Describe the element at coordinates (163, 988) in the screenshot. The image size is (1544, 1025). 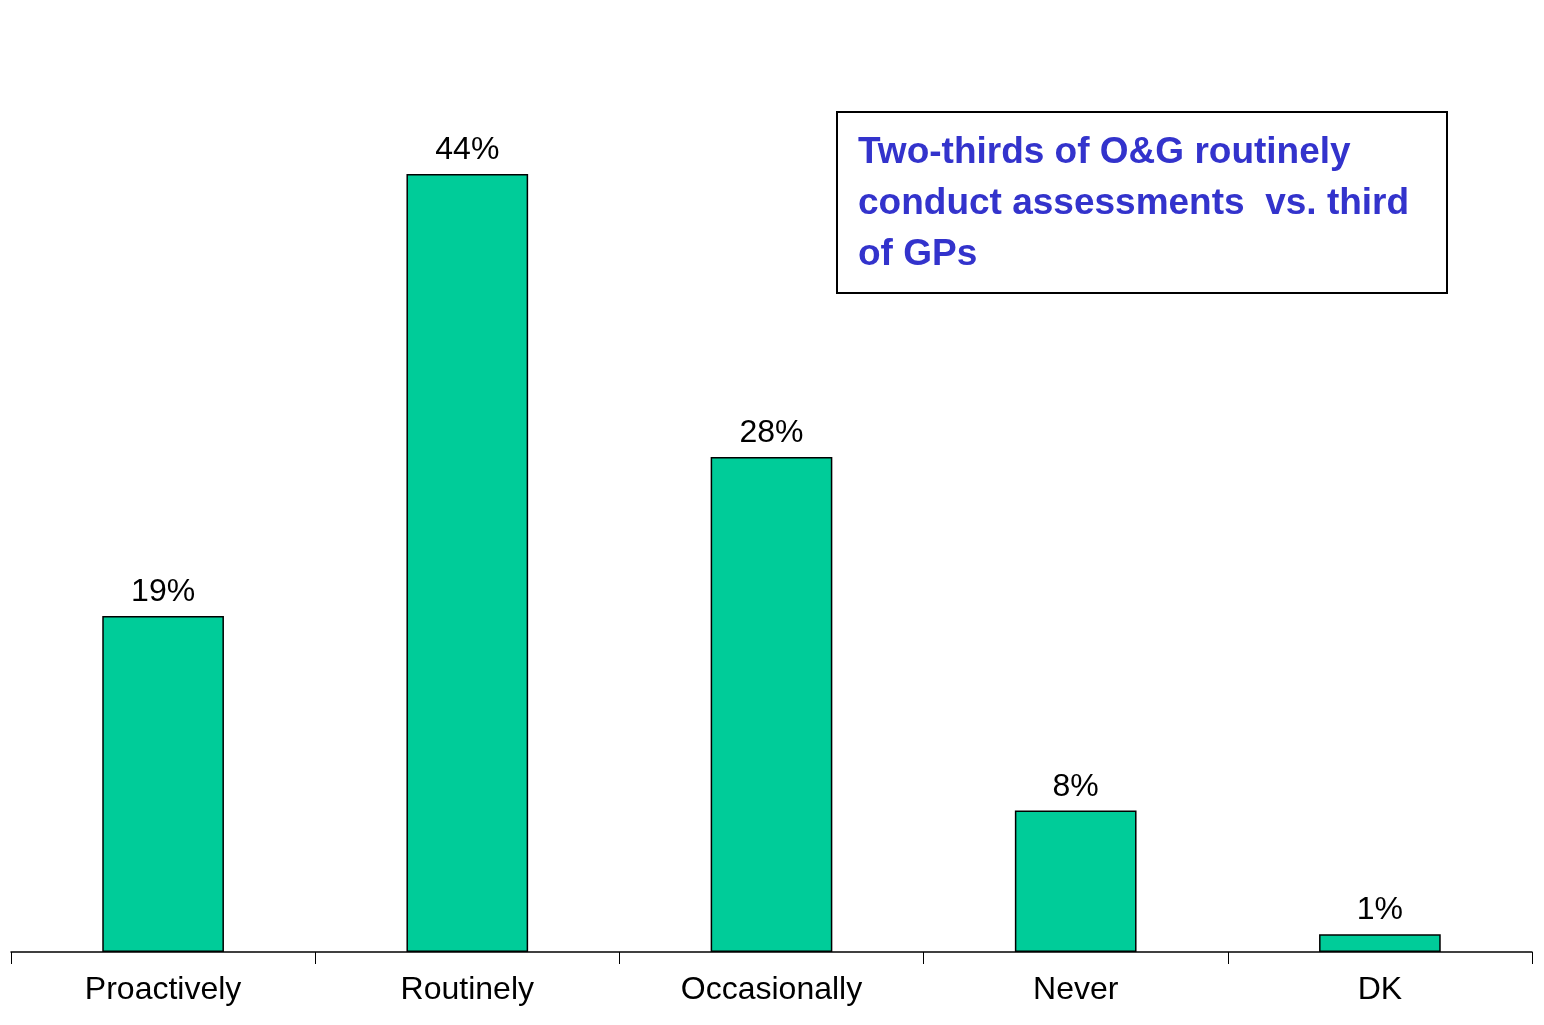
I see `x-tick-label: Proactively` at that location.